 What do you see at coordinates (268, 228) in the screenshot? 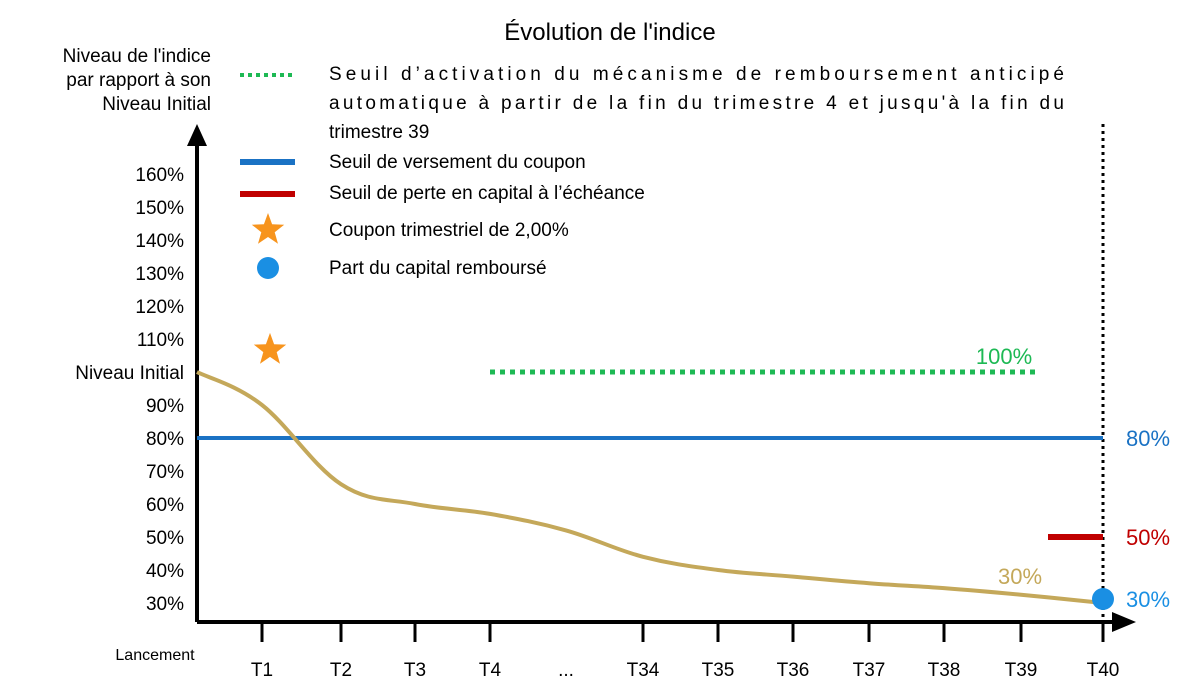
I see `legend-star-icon` at bounding box center [268, 228].